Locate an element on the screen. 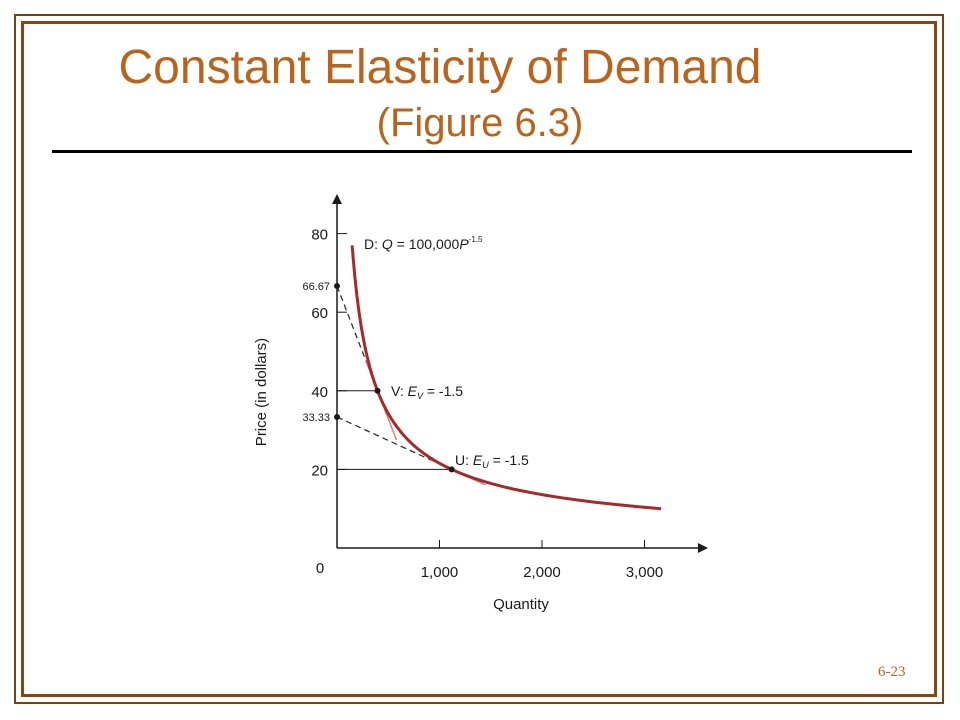  demand-curve is located at coordinates (506, 378).